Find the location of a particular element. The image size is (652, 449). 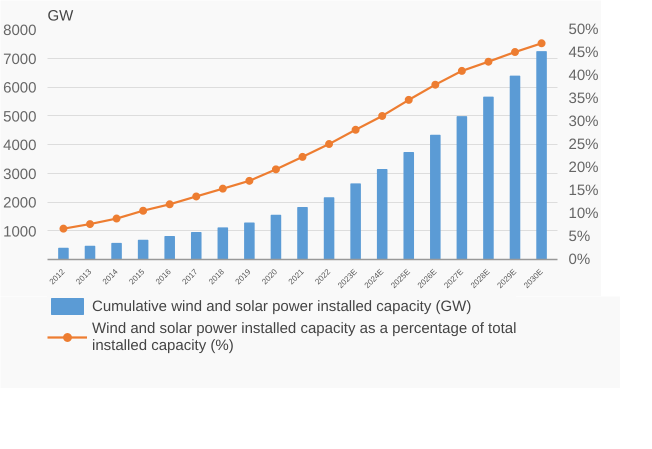

y2-tick-label: 20% is located at coordinates (583, 167).